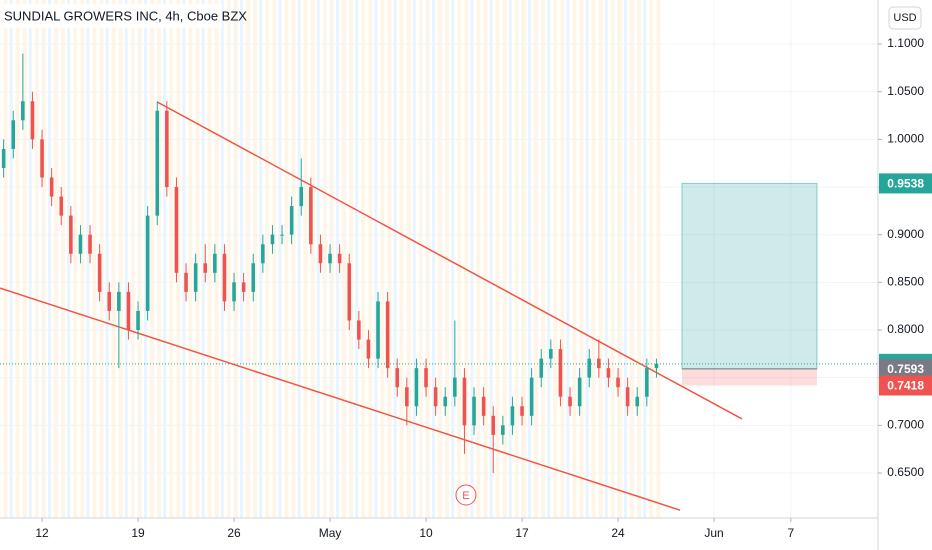 The height and width of the screenshot is (550, 932). I want to click on x-tick-label: May, so click(330, 533).